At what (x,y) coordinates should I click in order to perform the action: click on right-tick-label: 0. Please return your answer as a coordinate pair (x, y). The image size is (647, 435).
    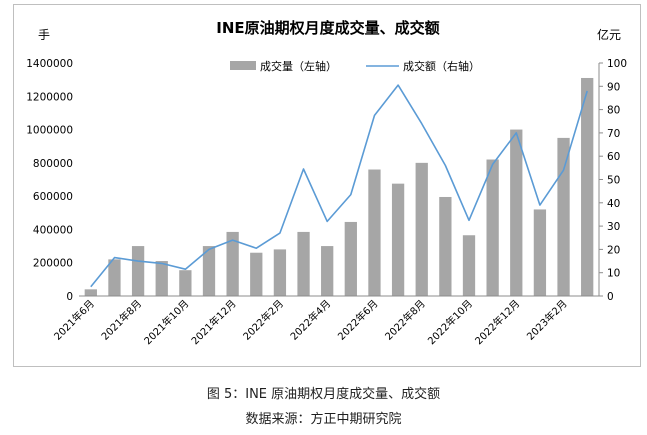
    Looking at the image, I should click on (610, 297).